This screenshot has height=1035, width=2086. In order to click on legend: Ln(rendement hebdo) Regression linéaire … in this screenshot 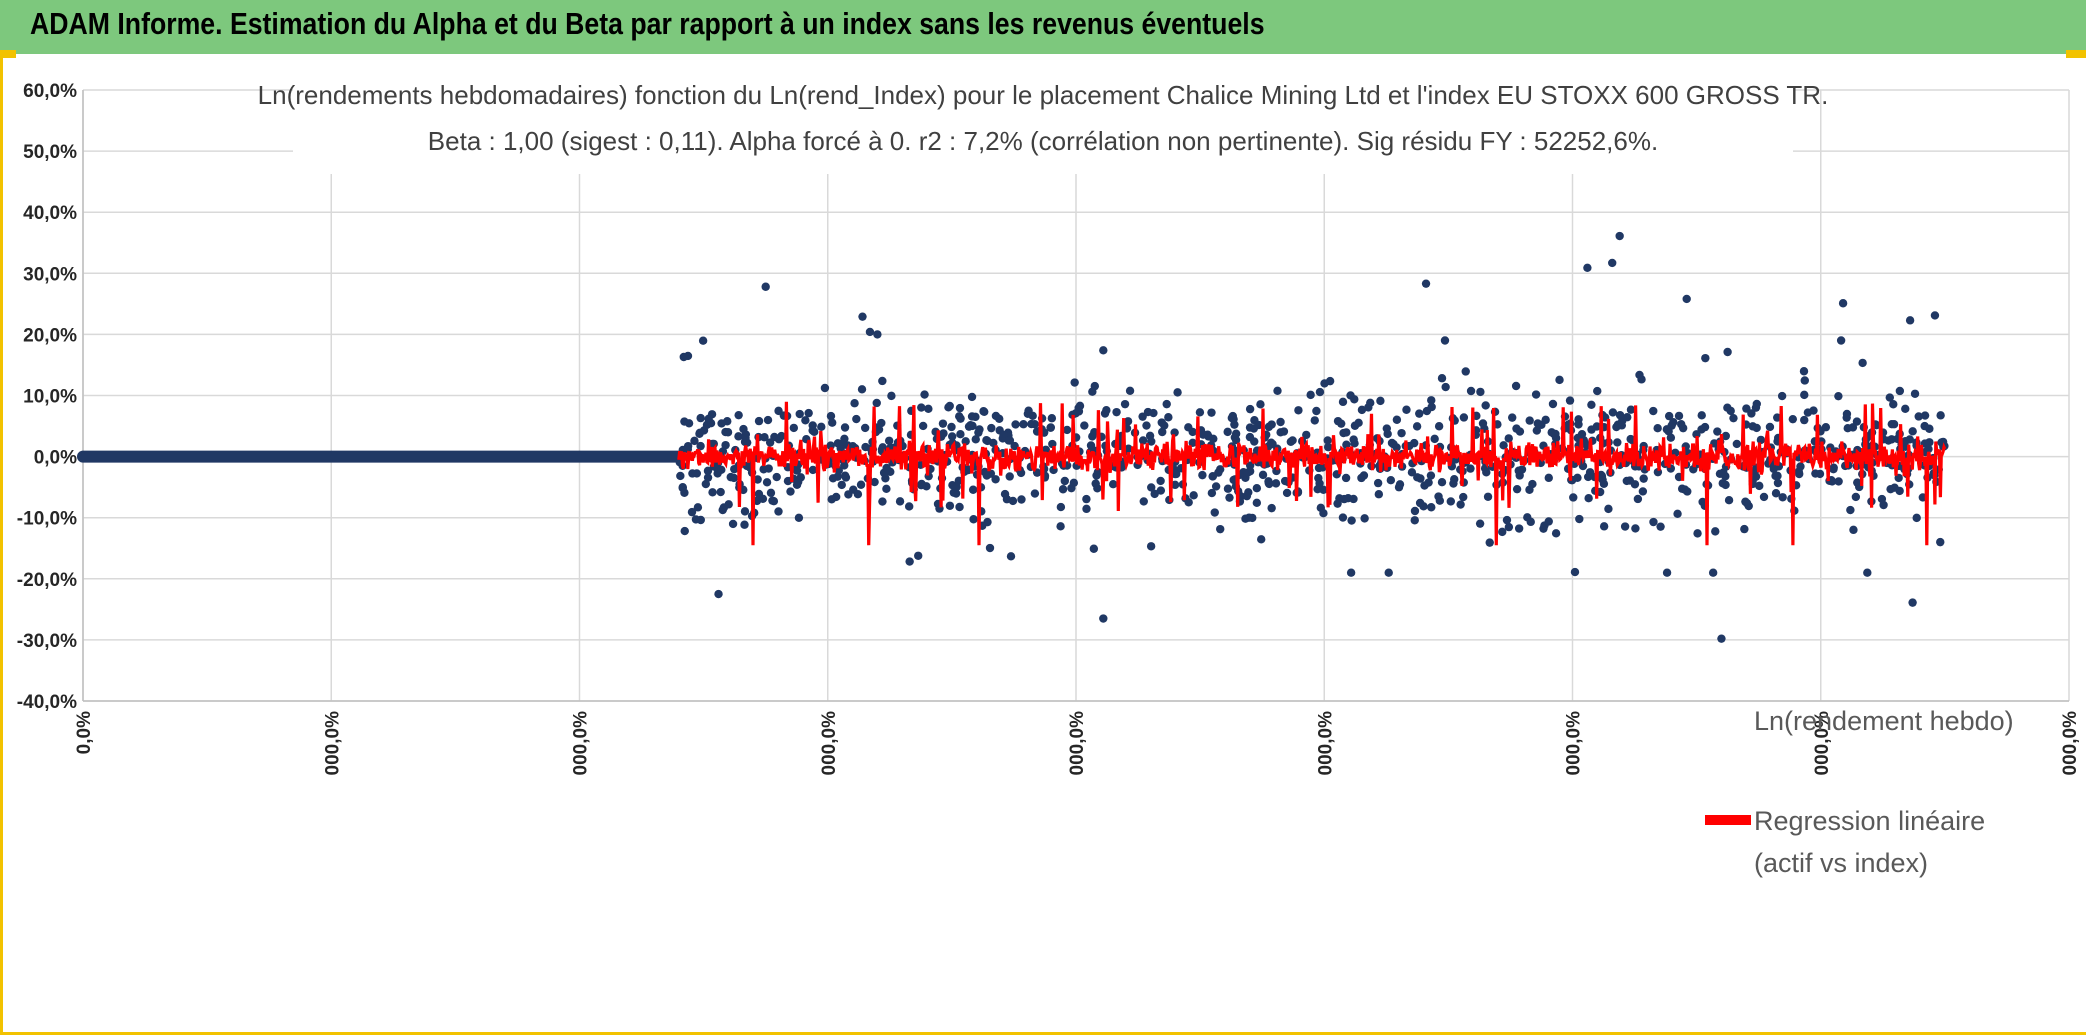, I will do `click(1859, 792)`.